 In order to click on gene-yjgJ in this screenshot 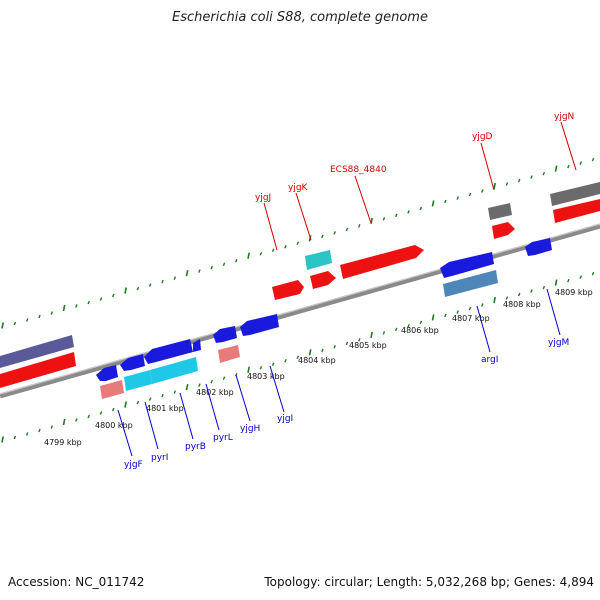, I will do `click(288, 290)`.